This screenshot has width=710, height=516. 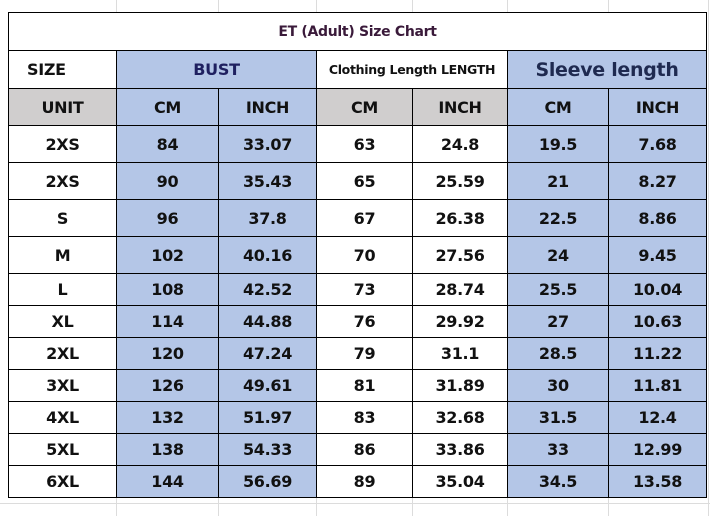 What do you see at coordinates (657, 255) in the screenshot?
I see `cell-sleeve-inch: 9.45` at bounding box center [657, 255].